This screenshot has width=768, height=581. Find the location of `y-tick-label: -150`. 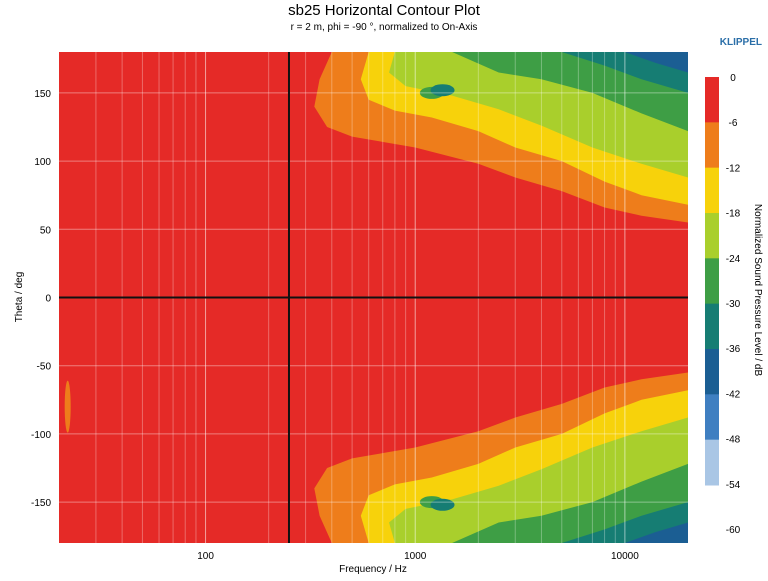

y-tick-label: -150 is located at coordinates (41, 503).